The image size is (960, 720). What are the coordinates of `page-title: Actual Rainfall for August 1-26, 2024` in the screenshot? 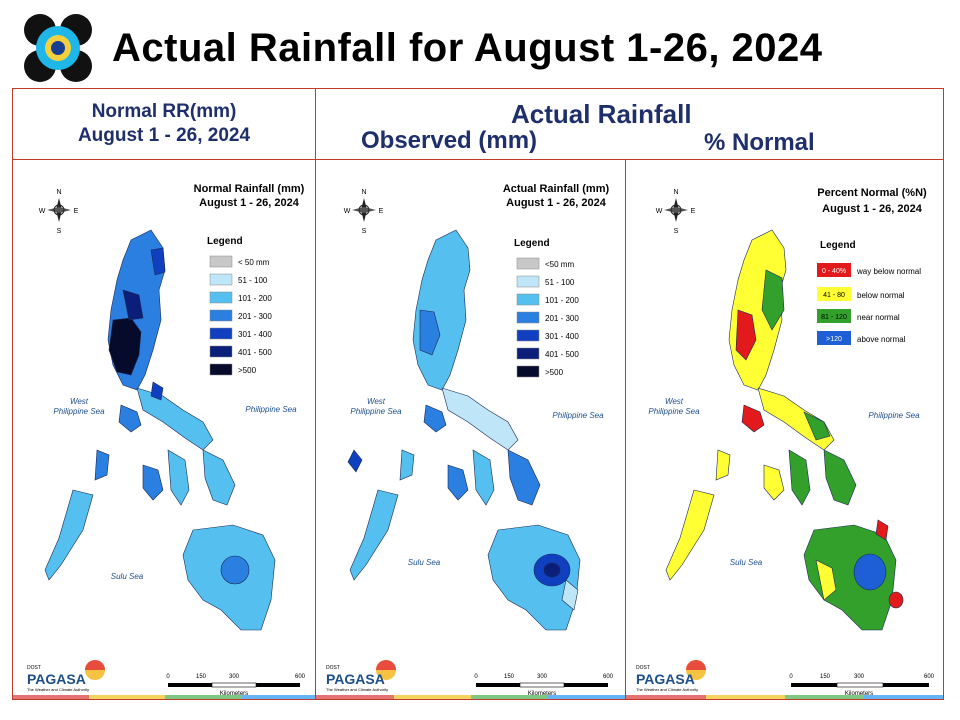 It's located at (467, 48).